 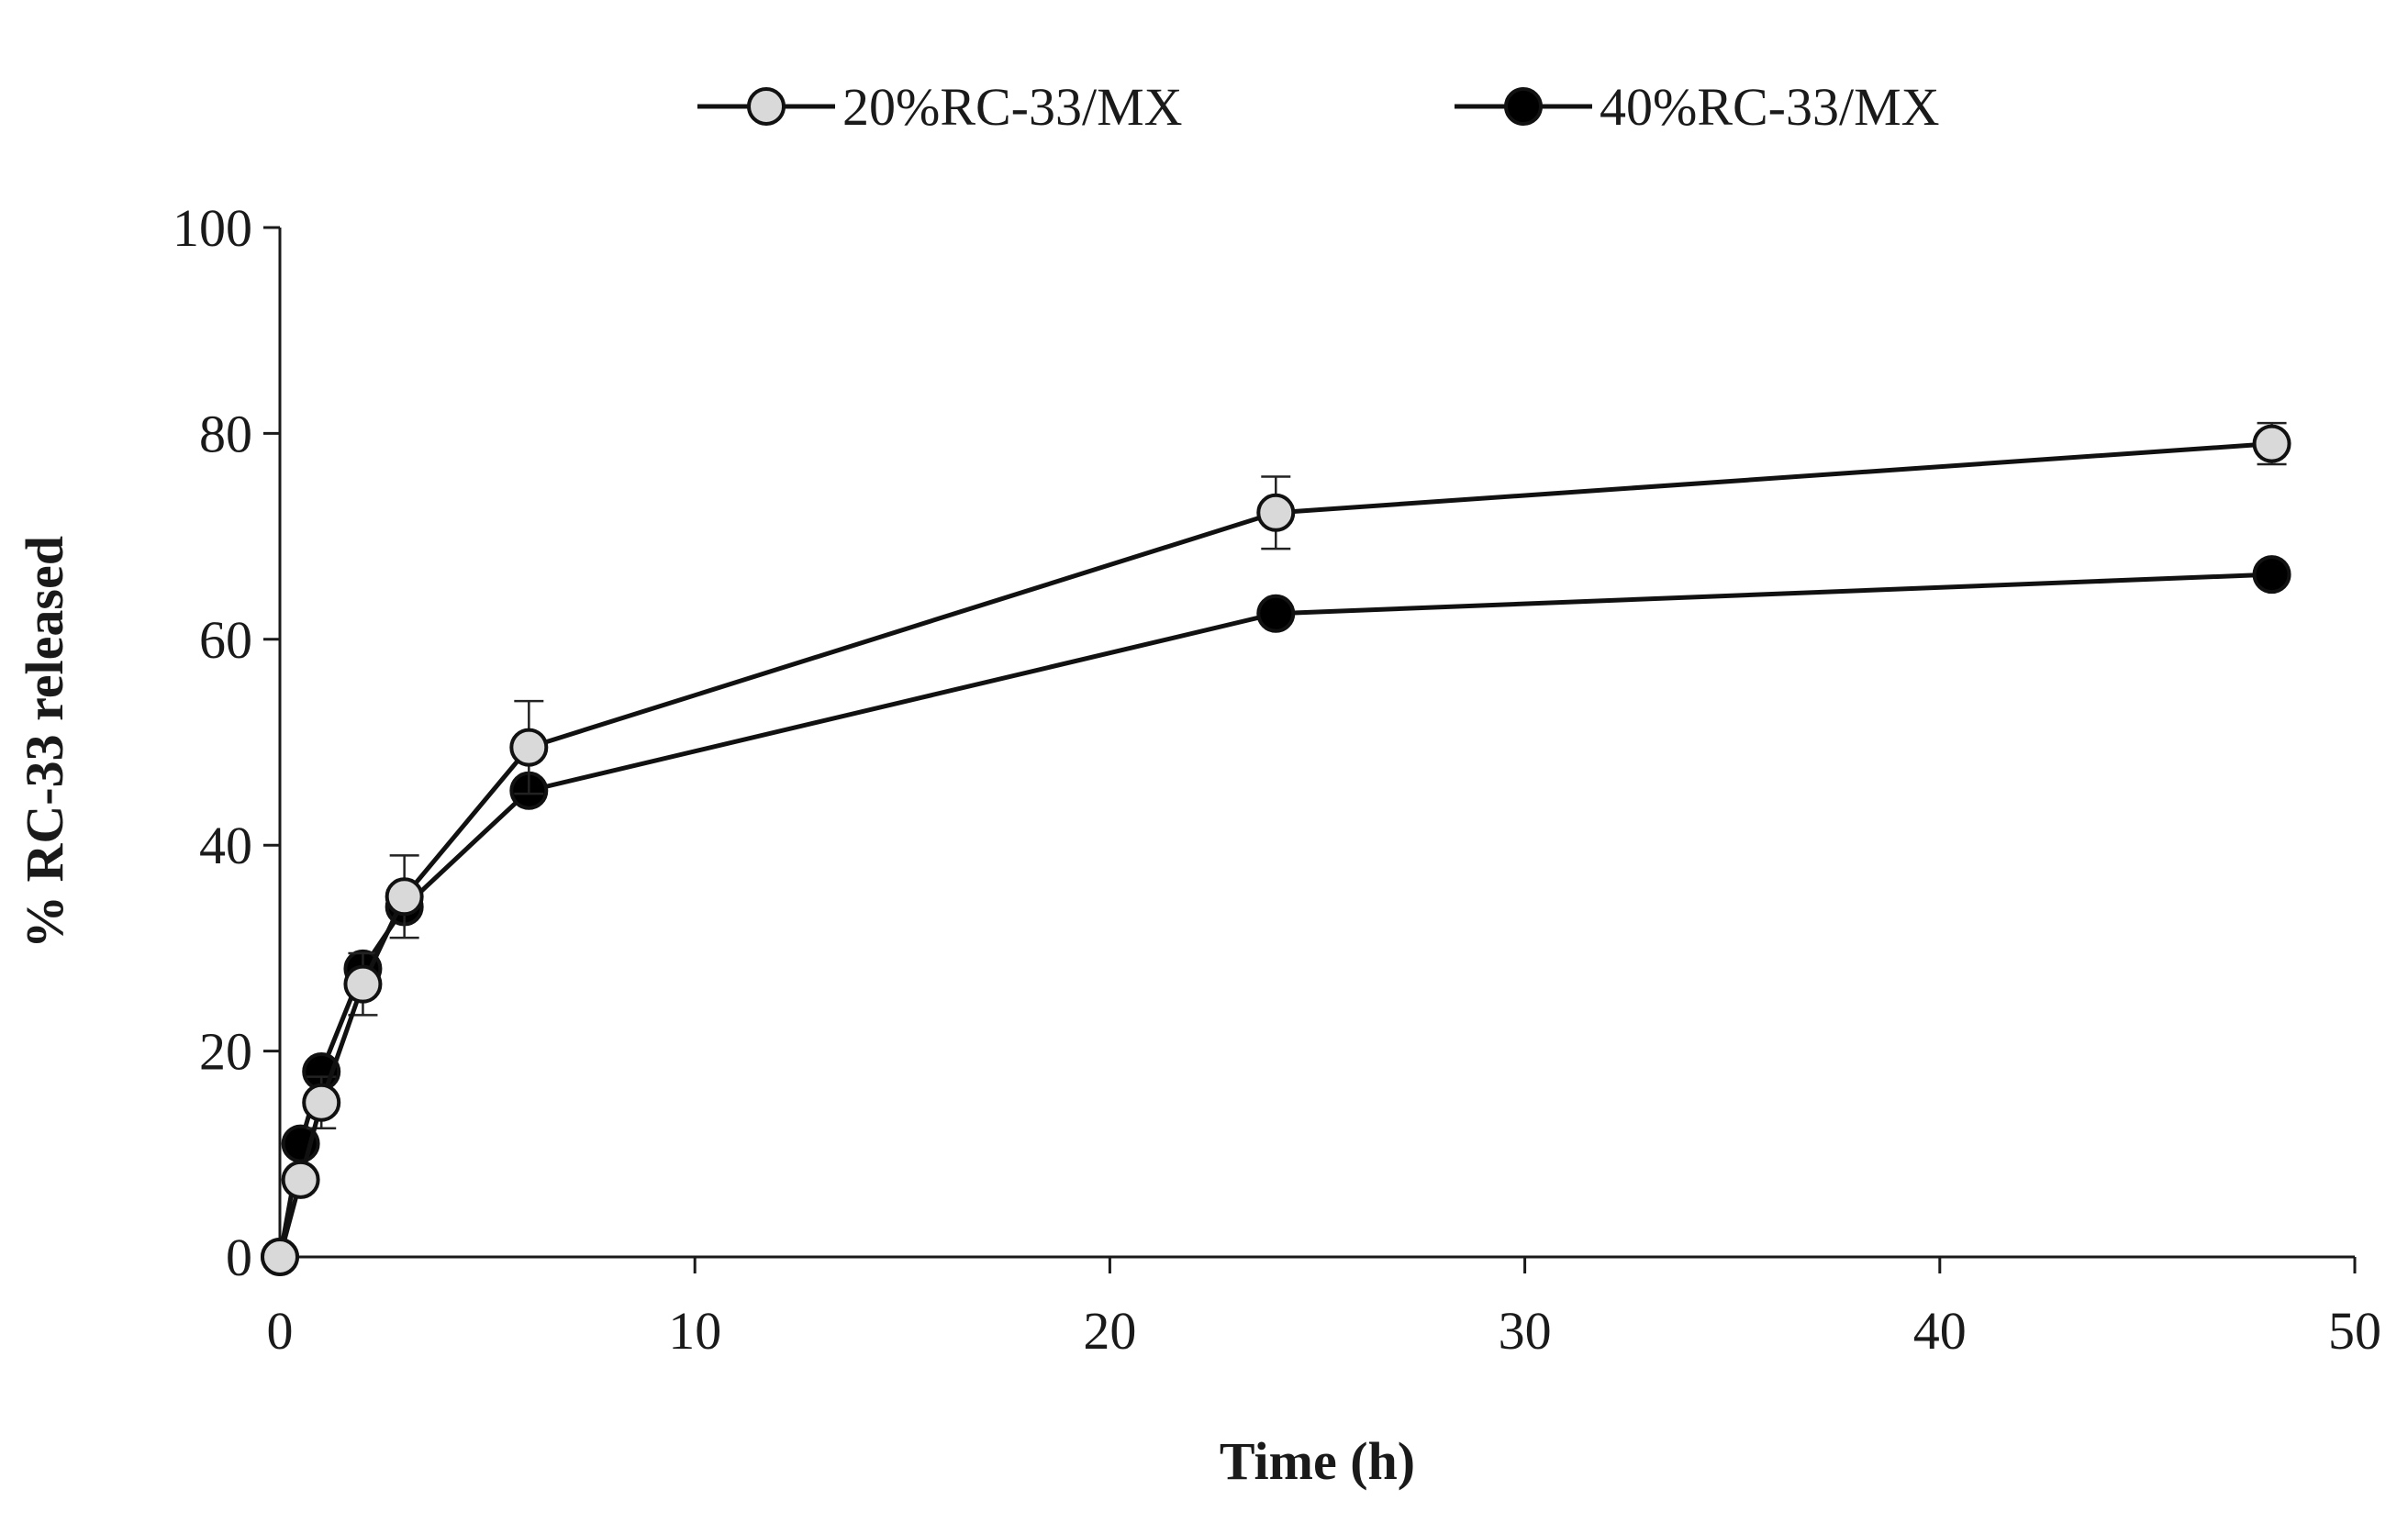 What do you see at coordinates (227, 742) in the screenshot?
I see `y-ticks: 0 20 40 60 80 100` at bounding box center [227, 742].